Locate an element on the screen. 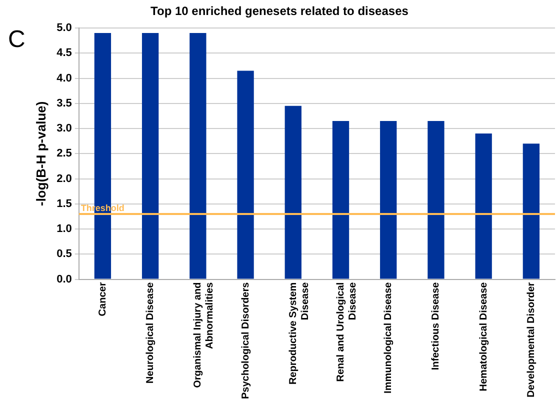 Image resolution: width=559 pixels, height=402 pixels. y-tick-label: 2.0 is located at coordinates (64, 178).